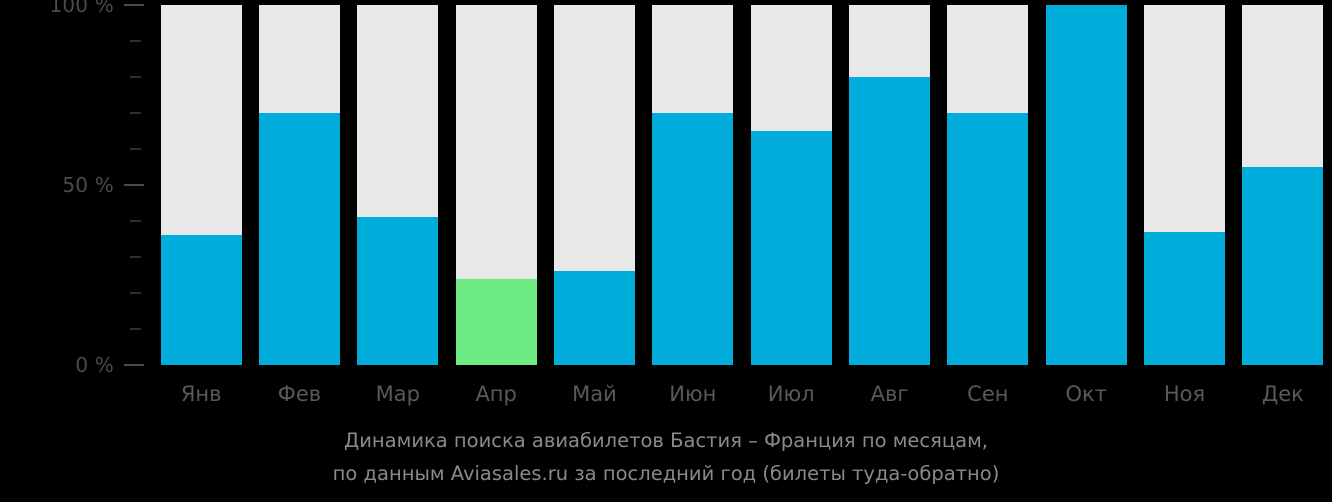 The width and height of the screenshot is (1332, 502). Describe the element at coordinates (791, 394) in the screenshot. I see `x-axis-label-7: Июл` at that location.